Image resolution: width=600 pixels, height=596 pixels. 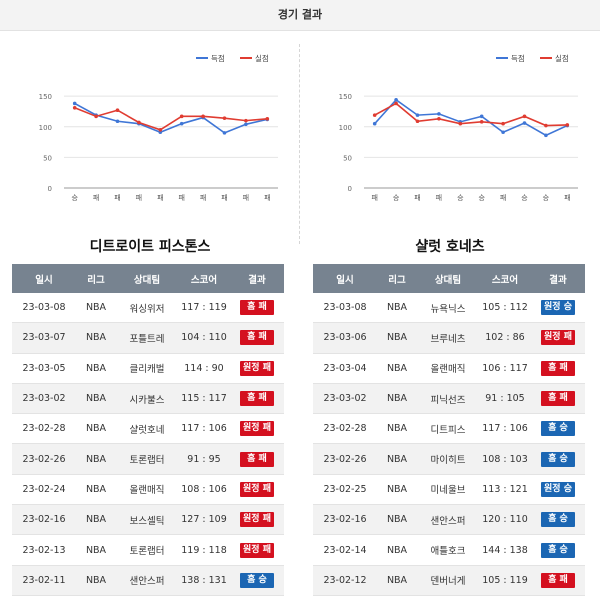 What do you see at coordinates (449, 278) in the screenshot?
I see `table-header-row: 일시 리그 상대팀 스코어 결과` at bounding box center [449, 278].